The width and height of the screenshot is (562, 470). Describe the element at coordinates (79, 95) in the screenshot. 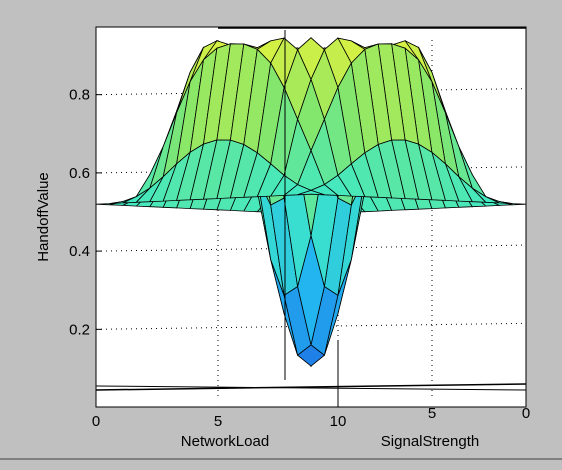

I see `z-tick-label: 0.8` at that location.